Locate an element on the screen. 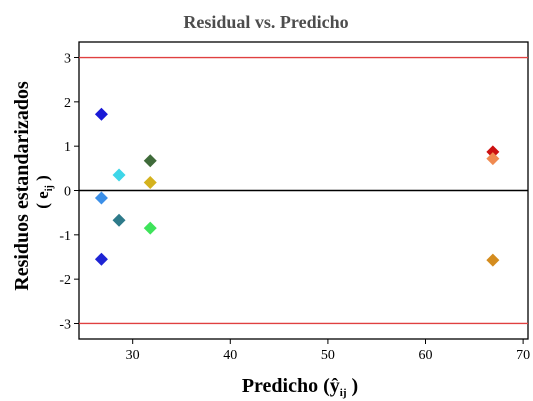  x-axis-label-close: ) is located at coordinates (353, 386).